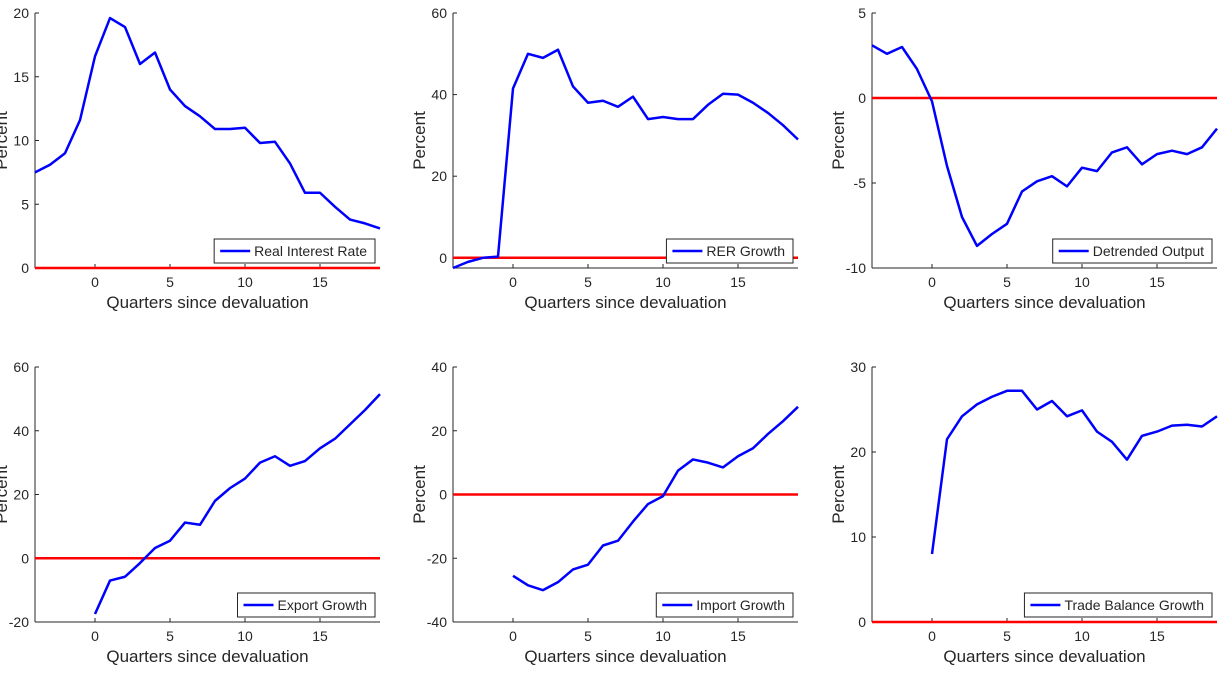  What do you see at coordinates (860, 183) in the screenshot?
I see `y-tick-label: -5` at bounding box center [860, 183].